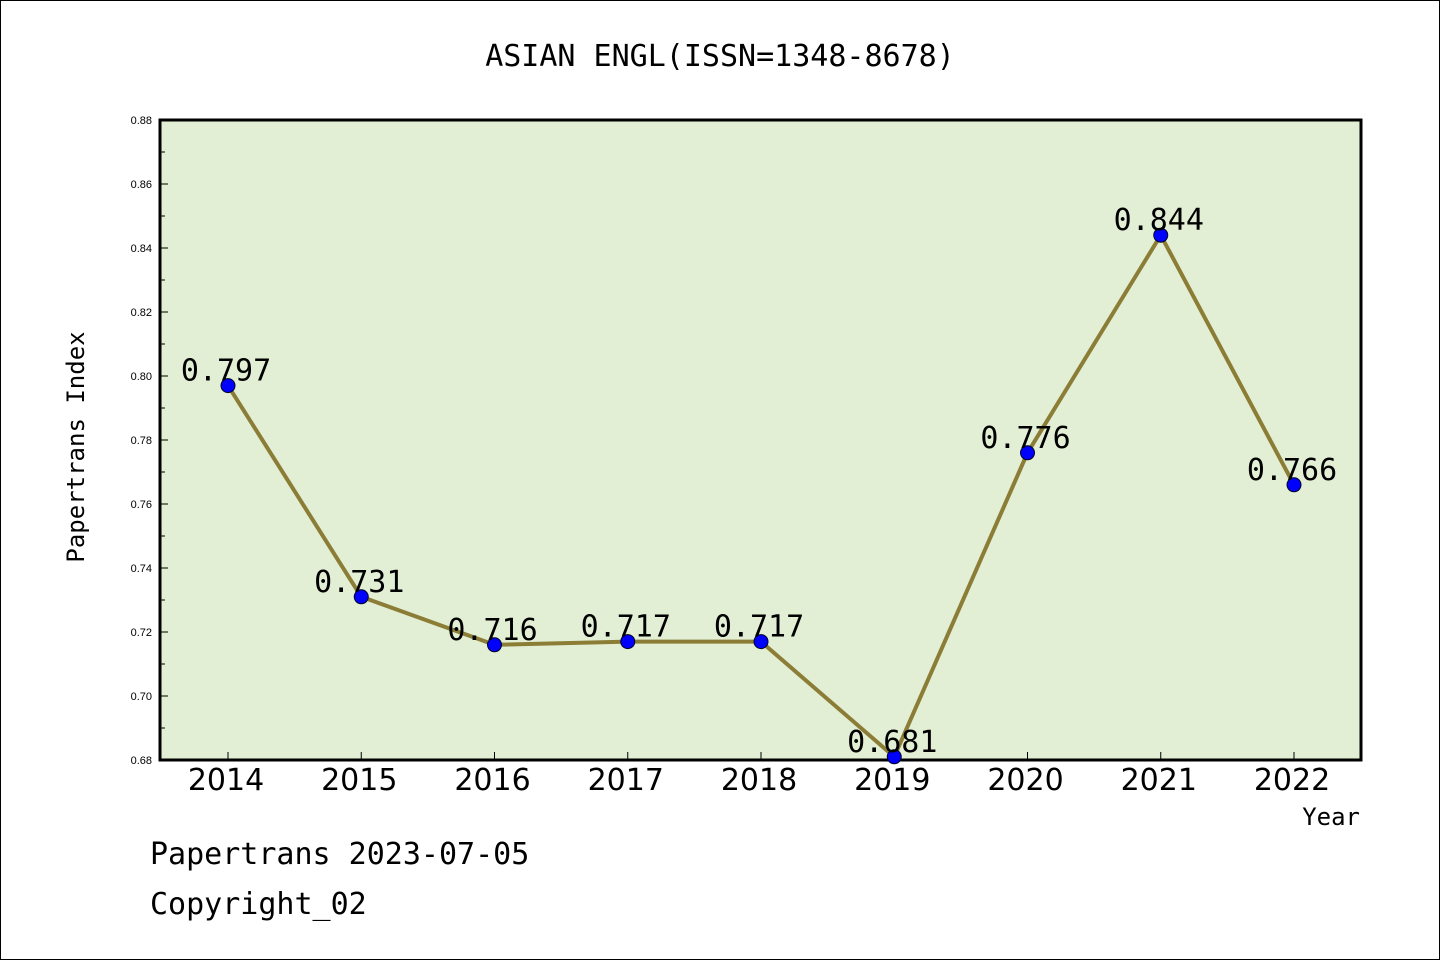 This screenshot has width=1440, height=960. I want to click on data-label: 0.681, so click(892, 742).